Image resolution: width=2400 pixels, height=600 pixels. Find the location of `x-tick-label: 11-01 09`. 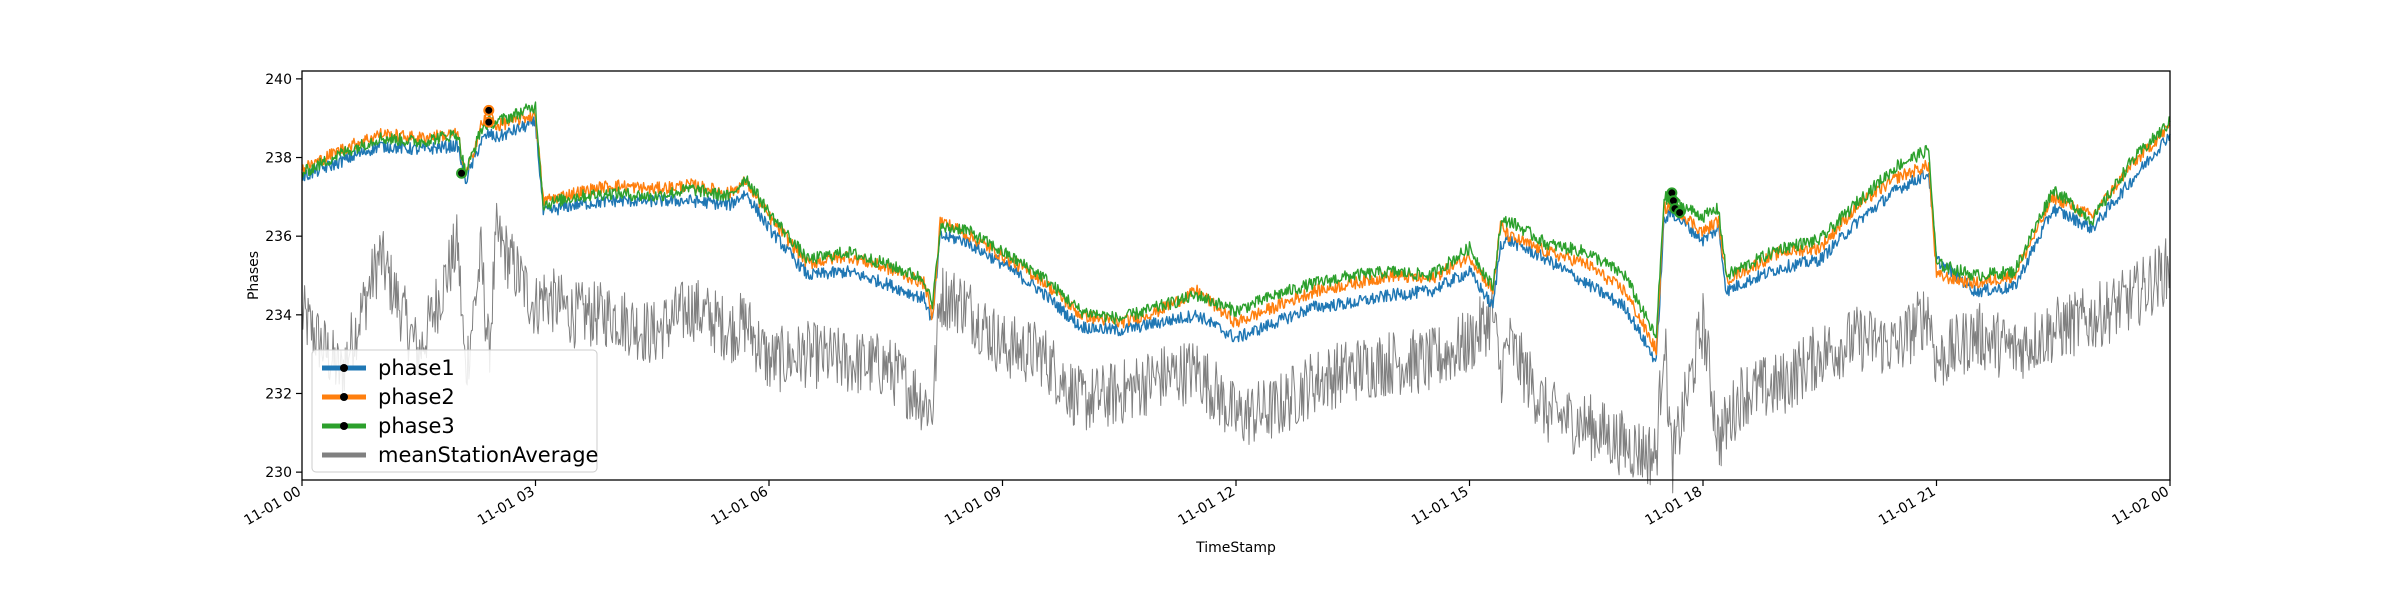

x-tick-label: 11-01 09 is located at coordinates (973, 506).